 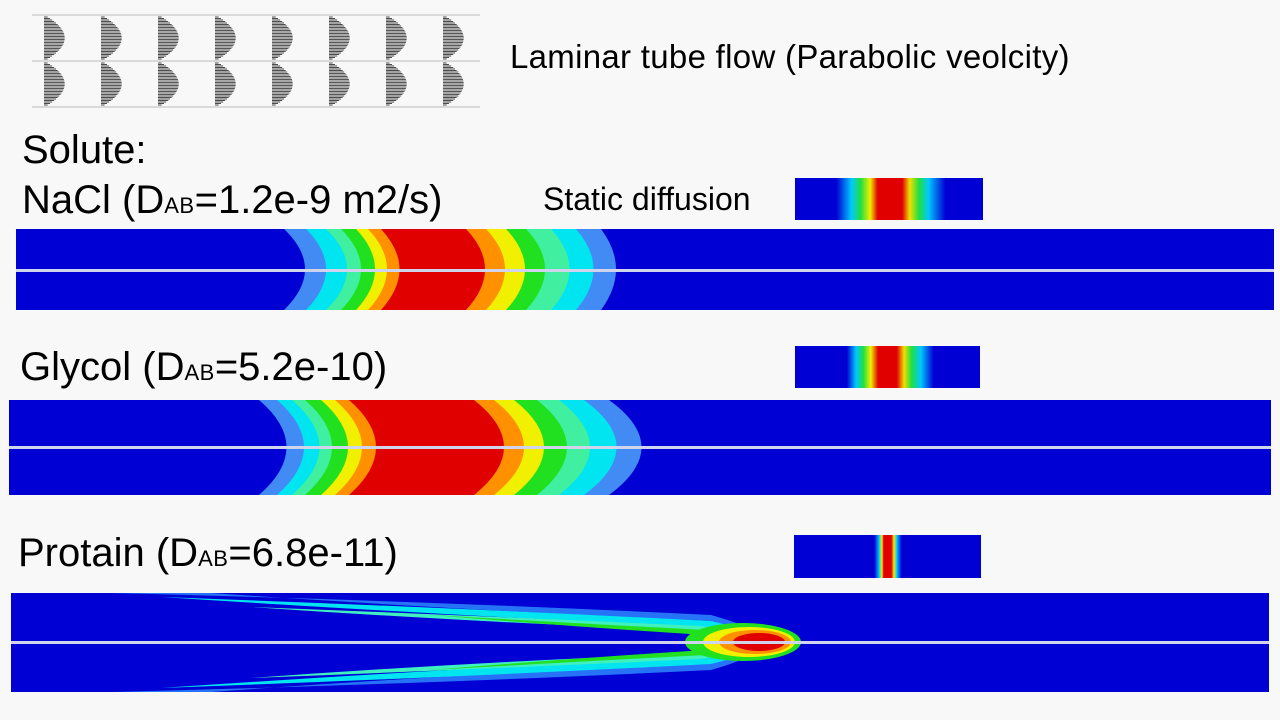 I want to click on static-diffusion-protein, so click(x=887, y=556).